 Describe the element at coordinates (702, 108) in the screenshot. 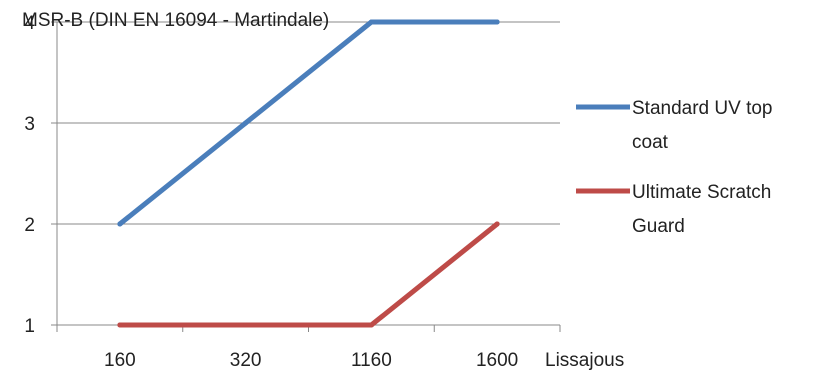

I see `legend-label-1: Standard UV top` at that location.